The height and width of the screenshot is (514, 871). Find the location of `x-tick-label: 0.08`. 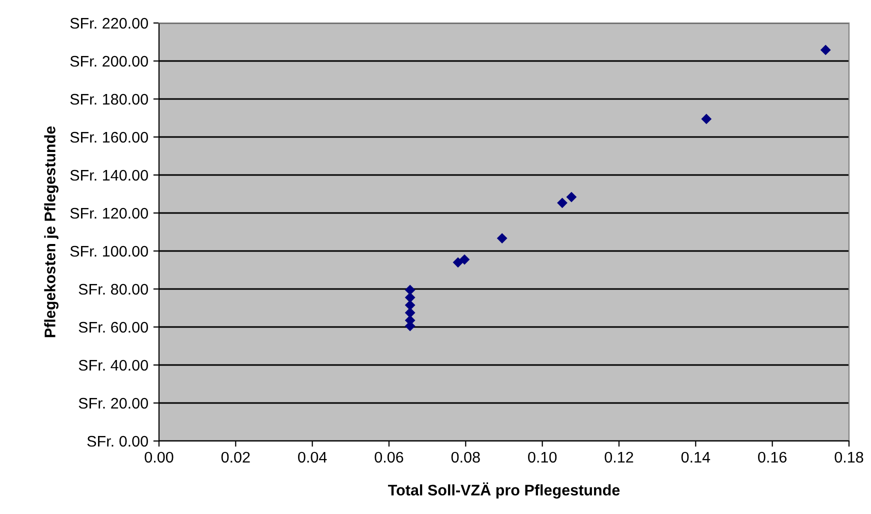

x-tick-label: 0.08 is located at coordinates (465, 457).